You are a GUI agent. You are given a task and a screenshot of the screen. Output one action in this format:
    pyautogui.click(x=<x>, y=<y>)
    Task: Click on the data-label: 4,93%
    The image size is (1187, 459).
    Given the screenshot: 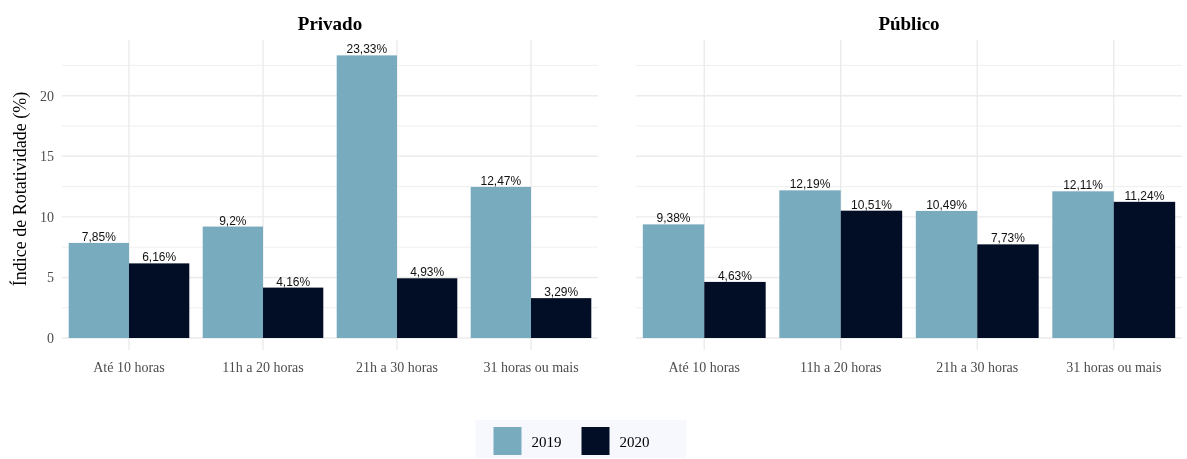 What is the action you would take?
    pyautogui.click(x=427, y=272)
    